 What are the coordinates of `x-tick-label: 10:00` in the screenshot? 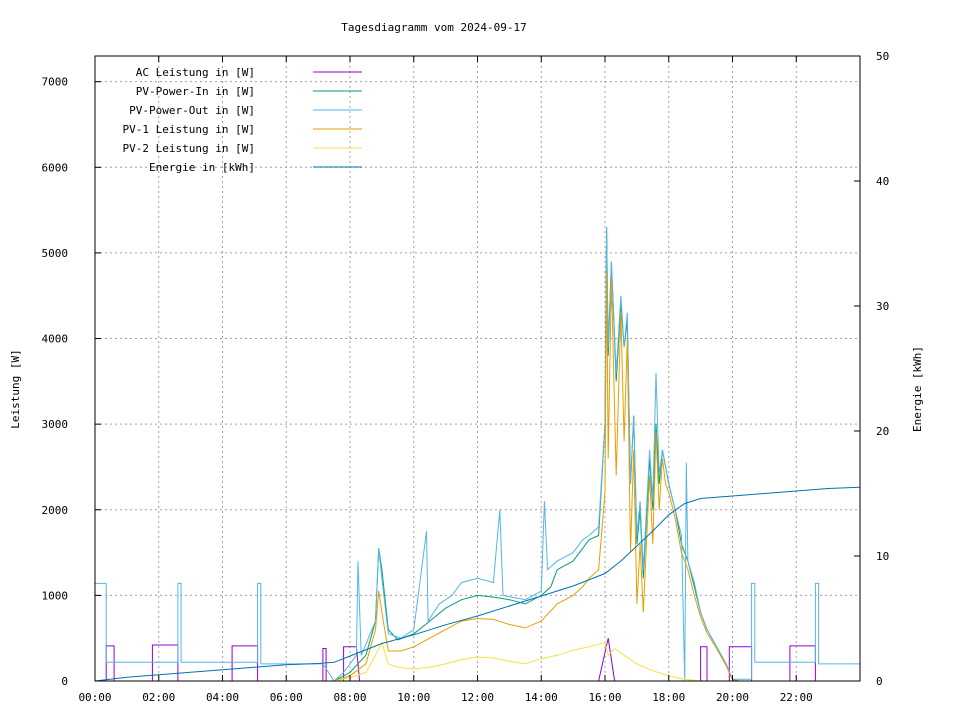 It's located at (413, 697).